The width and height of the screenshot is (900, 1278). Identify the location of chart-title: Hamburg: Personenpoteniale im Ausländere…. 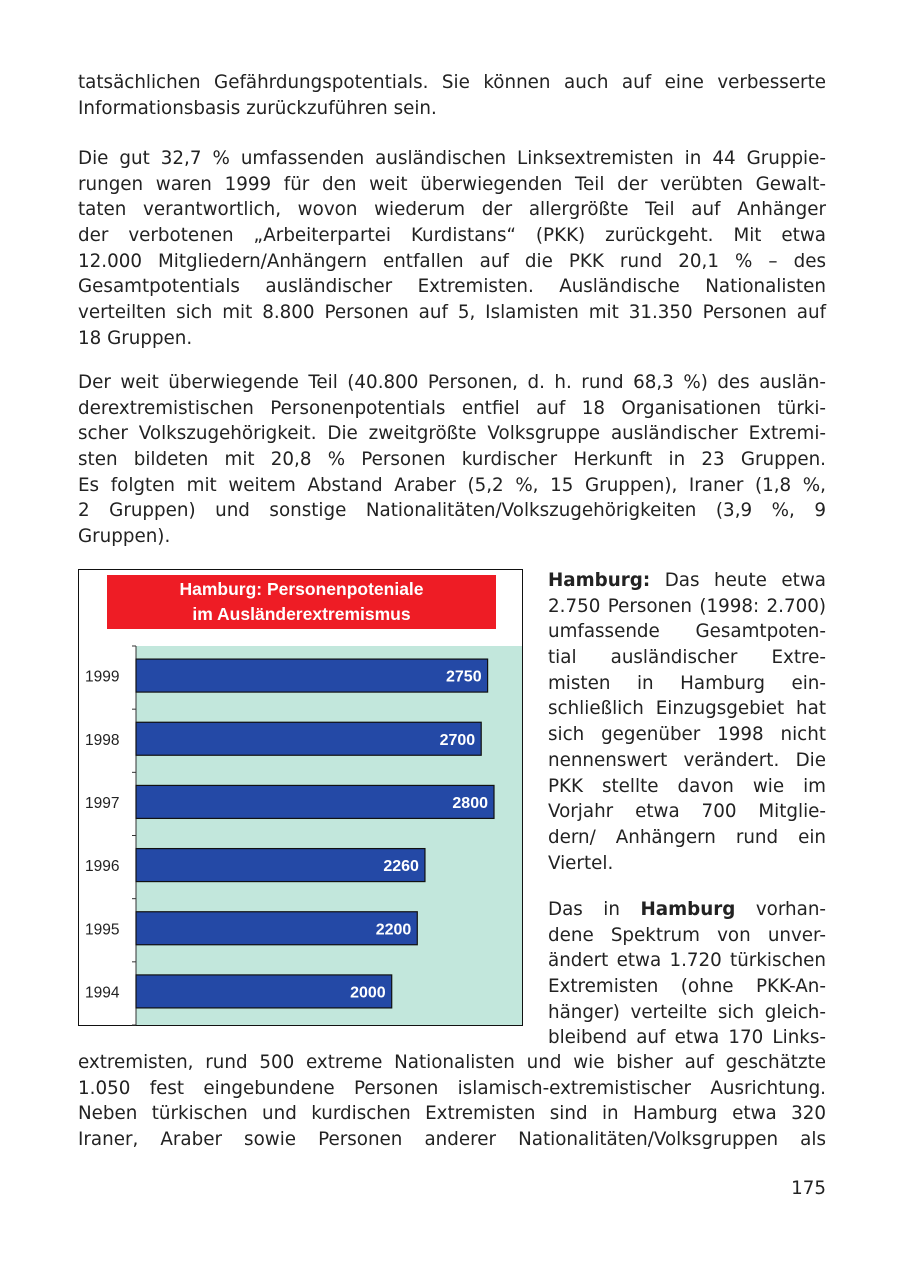
(301, 602).